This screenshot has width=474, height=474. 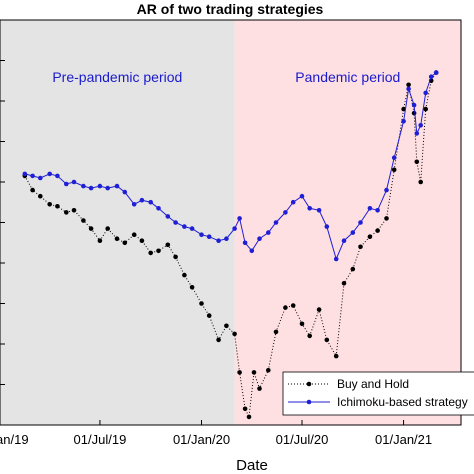 What do you see at coordinates (402, 402) in the screenshot?
I see `legend-label-1: Ichimoku-based strategy` at bounding box center [402, 402].